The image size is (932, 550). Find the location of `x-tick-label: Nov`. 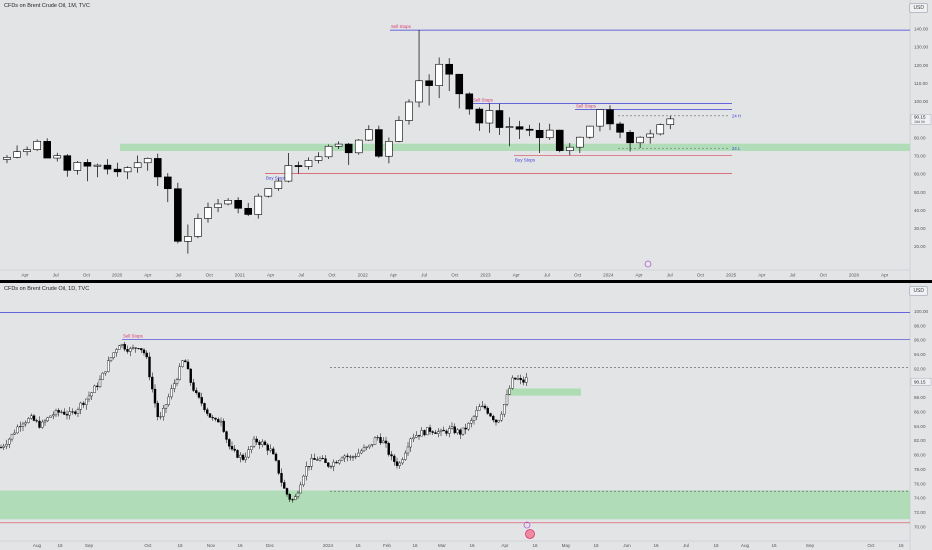

x-tick-label: Nov is located at coordinates (211, 545).